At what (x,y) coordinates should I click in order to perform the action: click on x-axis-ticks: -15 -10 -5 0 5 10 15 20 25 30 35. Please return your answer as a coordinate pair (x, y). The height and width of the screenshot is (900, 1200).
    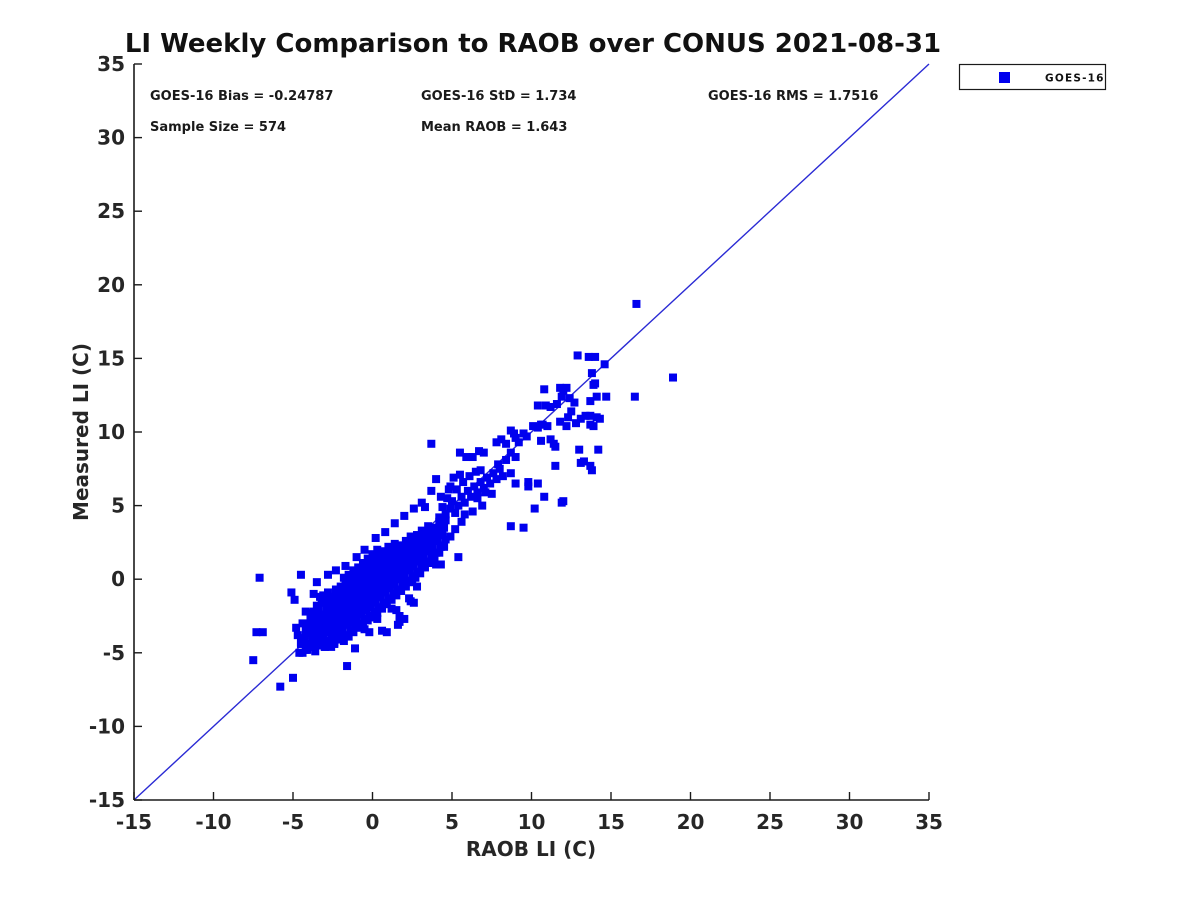
    Looking at the image, I should click on (529, 813).